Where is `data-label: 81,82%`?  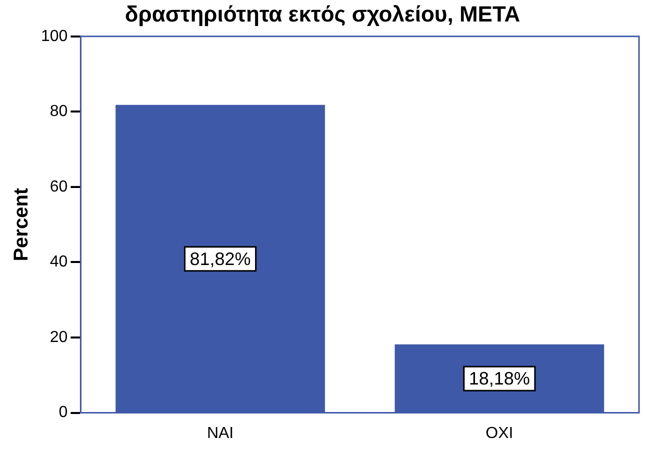 data-label: 81,82% is located at coordinates (220, 258).